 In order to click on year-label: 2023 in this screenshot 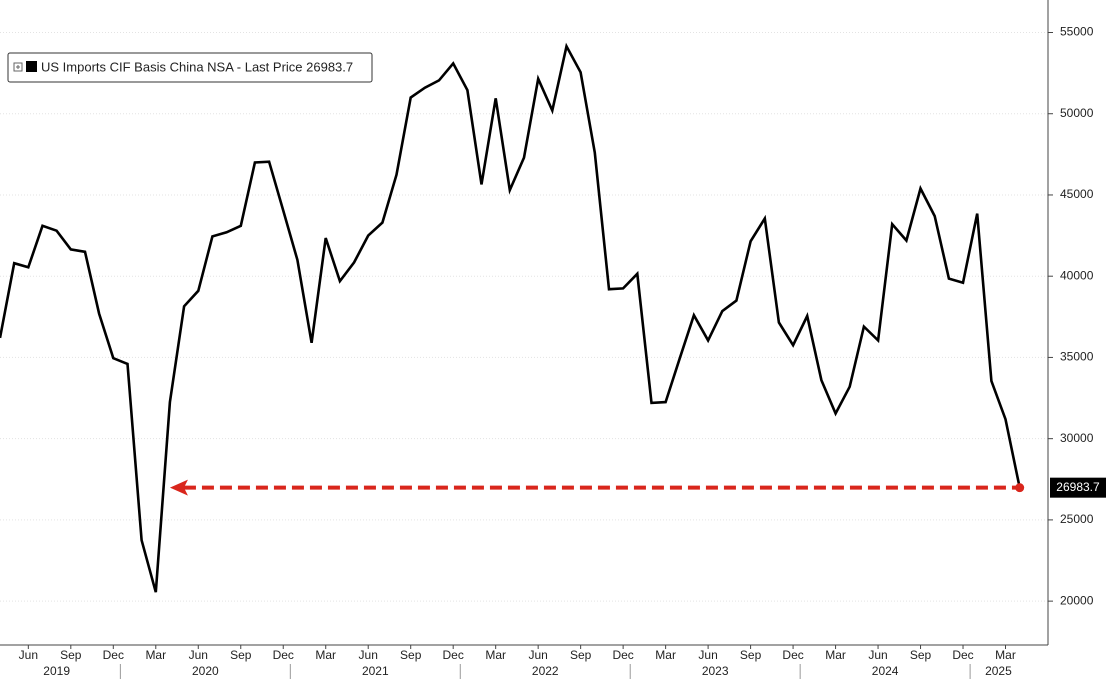, I will do `click(715, 671)`.